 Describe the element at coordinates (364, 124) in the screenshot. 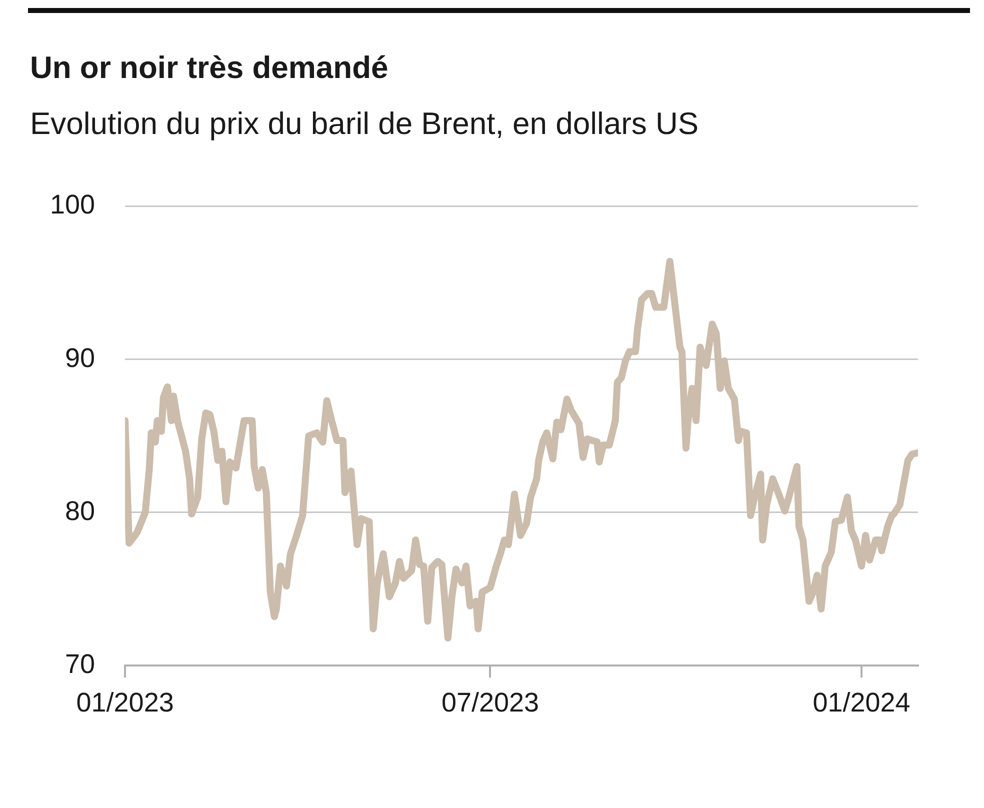

I see `chart-subtitle: Evolution du prix du baril de Brent, en dollars US` at that location.